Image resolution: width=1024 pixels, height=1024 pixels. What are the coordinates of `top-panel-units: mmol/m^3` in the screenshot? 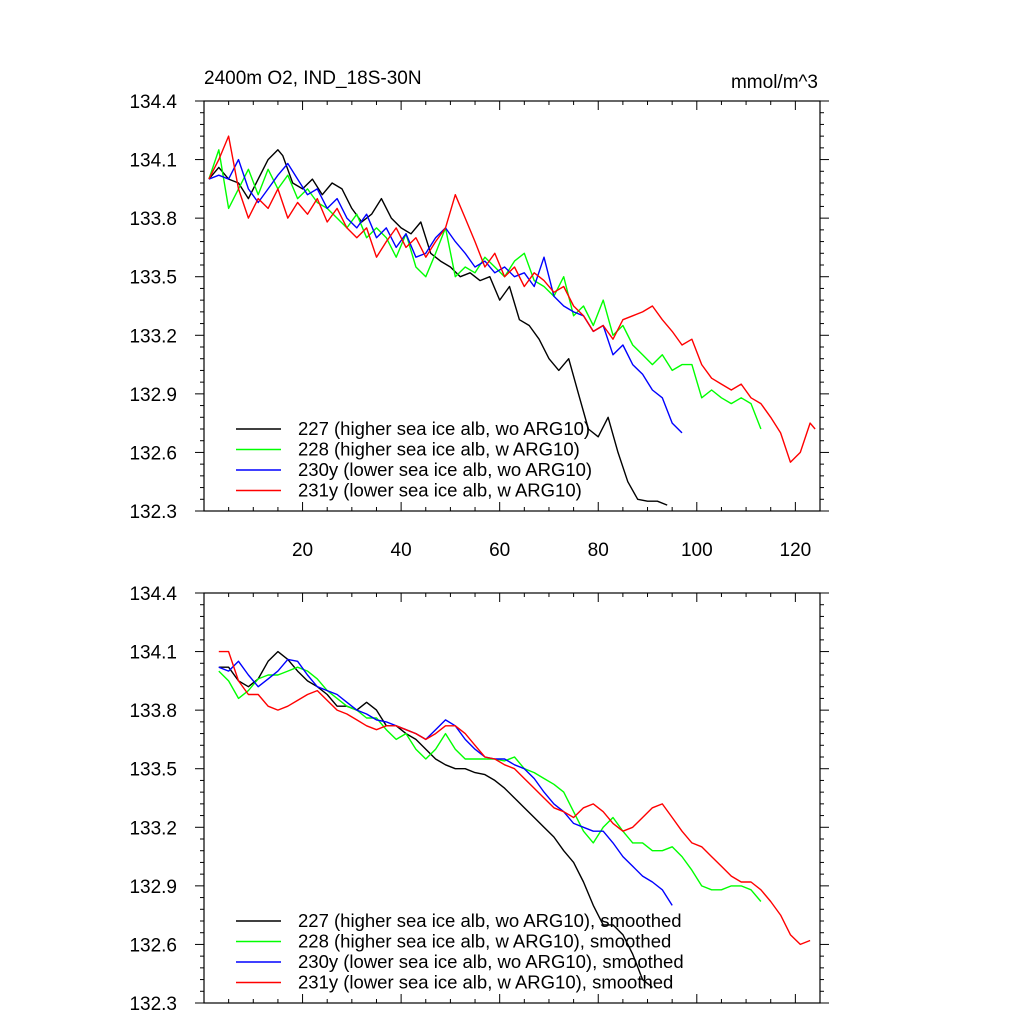 It's located at (774, 82).